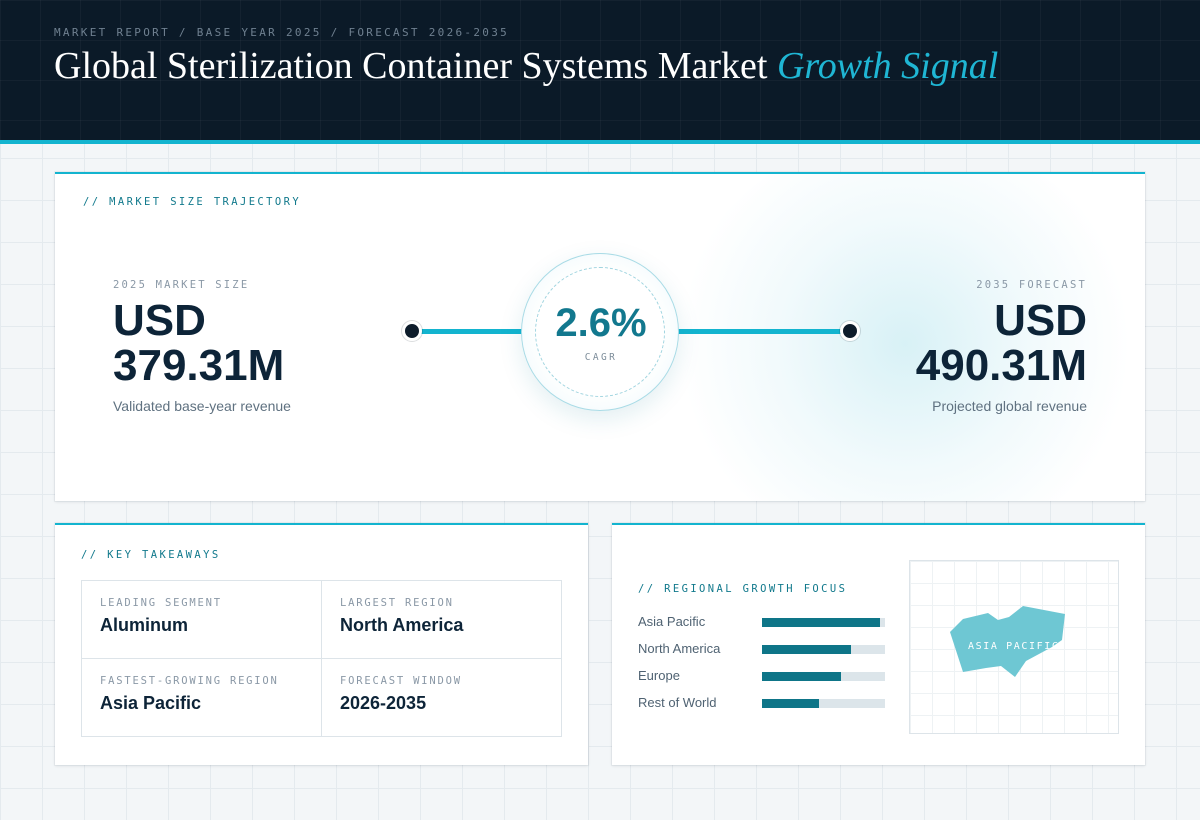  What do you see at coordinates (202, 620) in the screenshot?
I see `takeaway-cell-leading-segment: LEADING SEGMENT Aluminum` at bounding box center [202, 620].